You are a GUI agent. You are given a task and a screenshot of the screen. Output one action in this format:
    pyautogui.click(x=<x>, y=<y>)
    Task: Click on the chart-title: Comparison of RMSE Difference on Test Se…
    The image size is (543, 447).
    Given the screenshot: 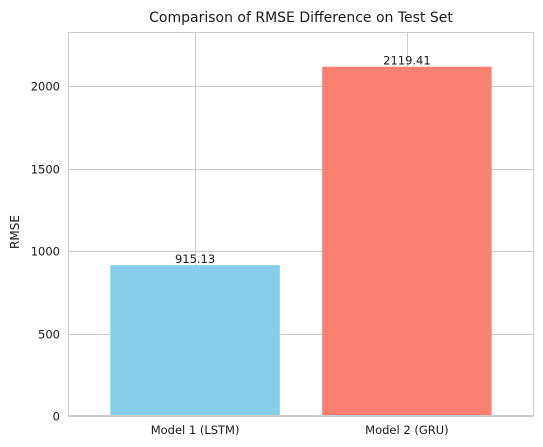 What is the action you would take?
    pyautogui.click(x=301, y=18)
    